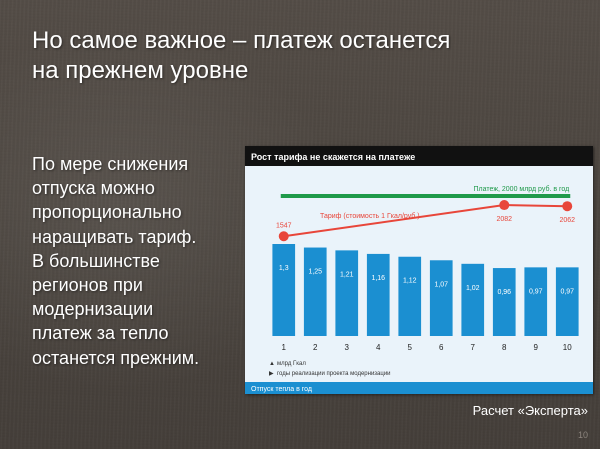  I want to click on title-line-2: на прежнем уровне, so click(140, 70).